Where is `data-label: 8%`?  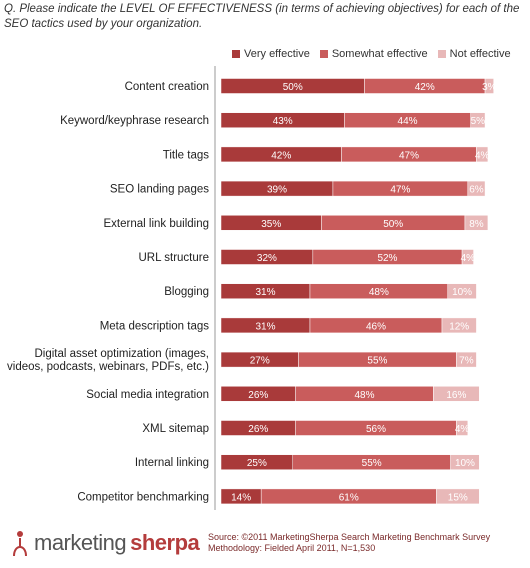 data-label: 8% is located at coordinates (476, 224).